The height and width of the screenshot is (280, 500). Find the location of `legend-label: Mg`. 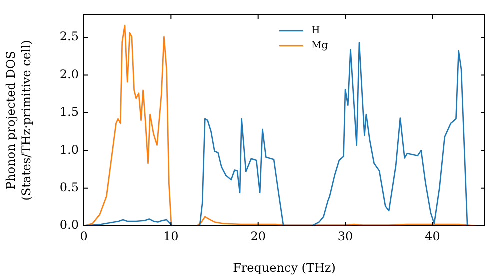

legend-label: Mg is located at coordinates (320, 46).